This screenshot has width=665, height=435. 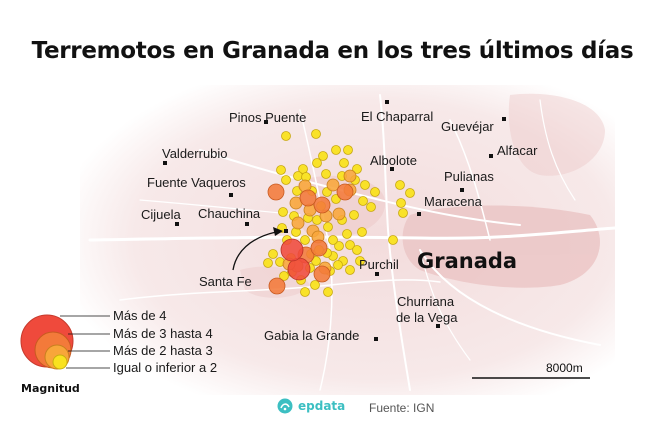 What do you see at coordinates (165, 163) in the screenshot?
I see `city-marker-valderrubio` at bounding box center [165, 163].